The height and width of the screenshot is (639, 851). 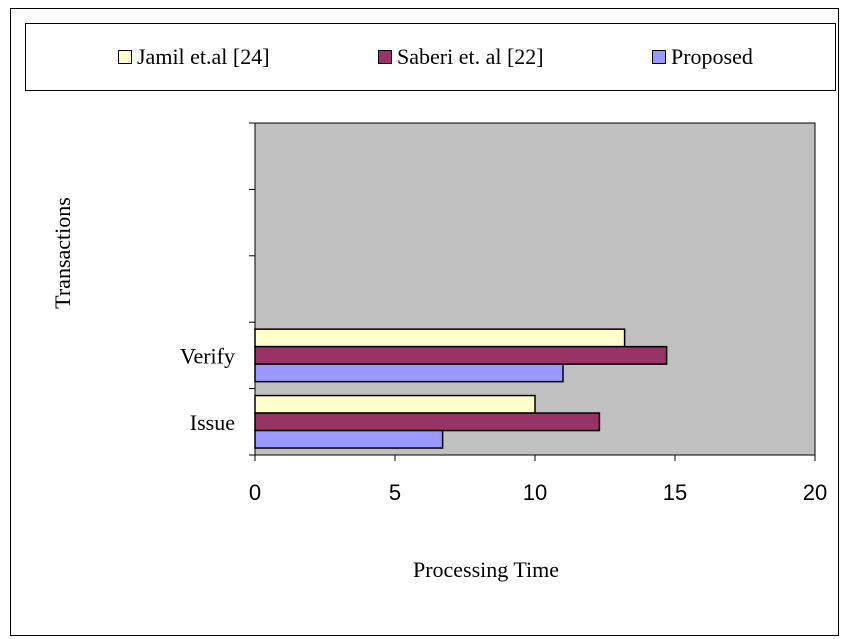 I want to click on x-tick-label: 5, so click(x=395, y=492).